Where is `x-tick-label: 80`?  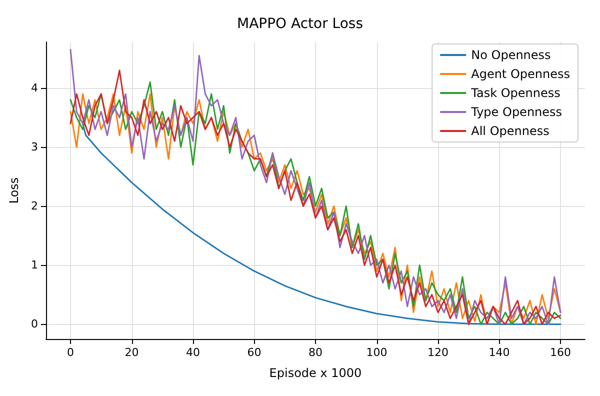 x-tick-label: 80 is located at coordinates (315, 352).